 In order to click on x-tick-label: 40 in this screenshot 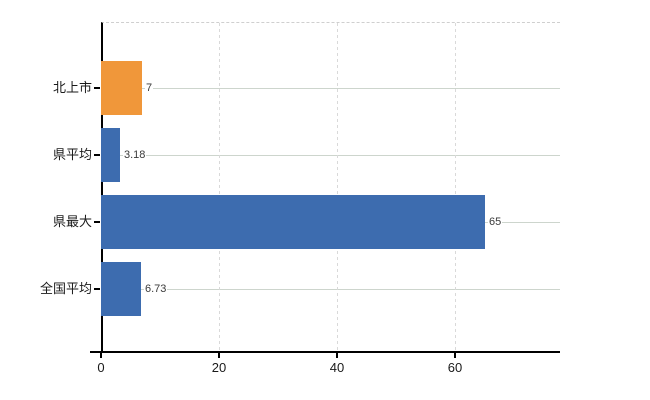, I will do `click(337, 367)`.